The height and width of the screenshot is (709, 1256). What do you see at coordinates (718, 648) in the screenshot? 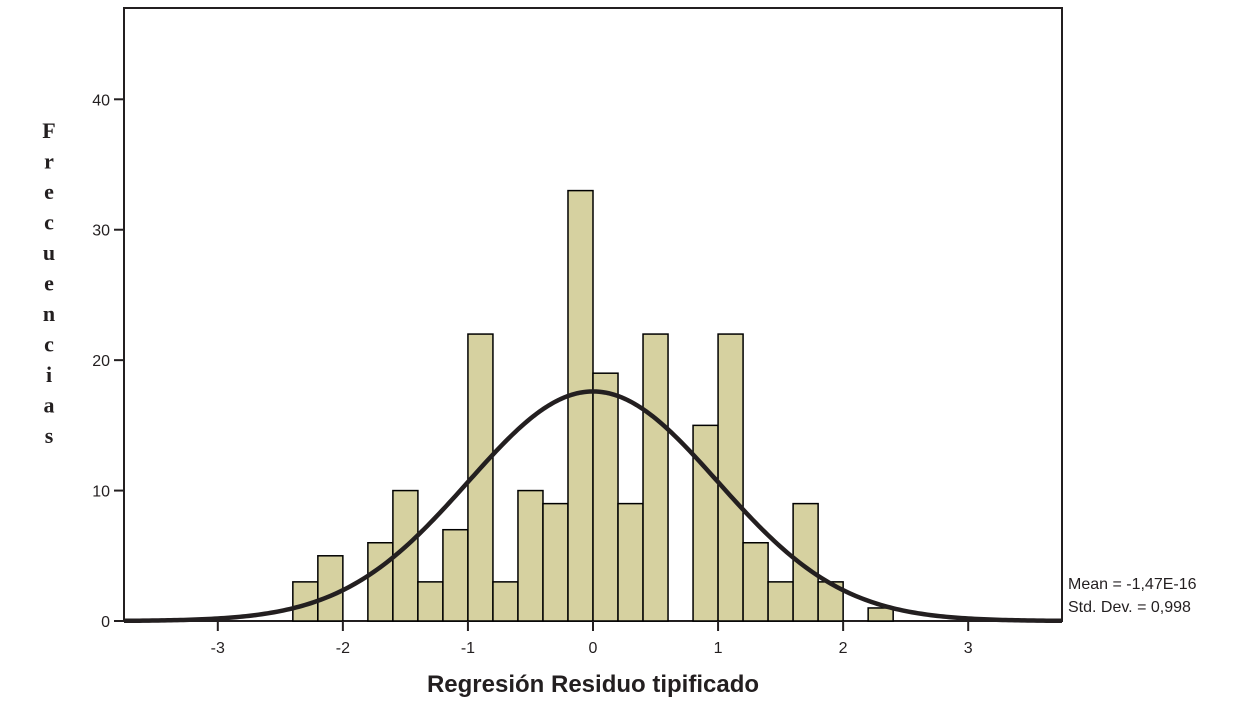
I see `x-tick-label: 1` at bounding box center [718, 648].